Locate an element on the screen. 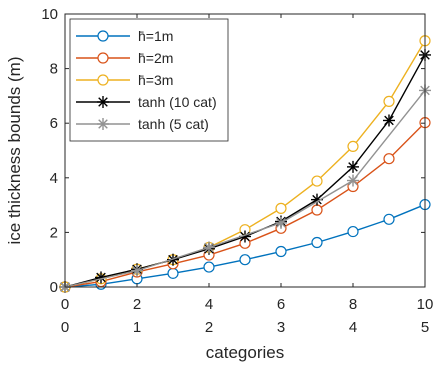  legend-entry: tanh (10 cat) is located at coordinates (146, 102).